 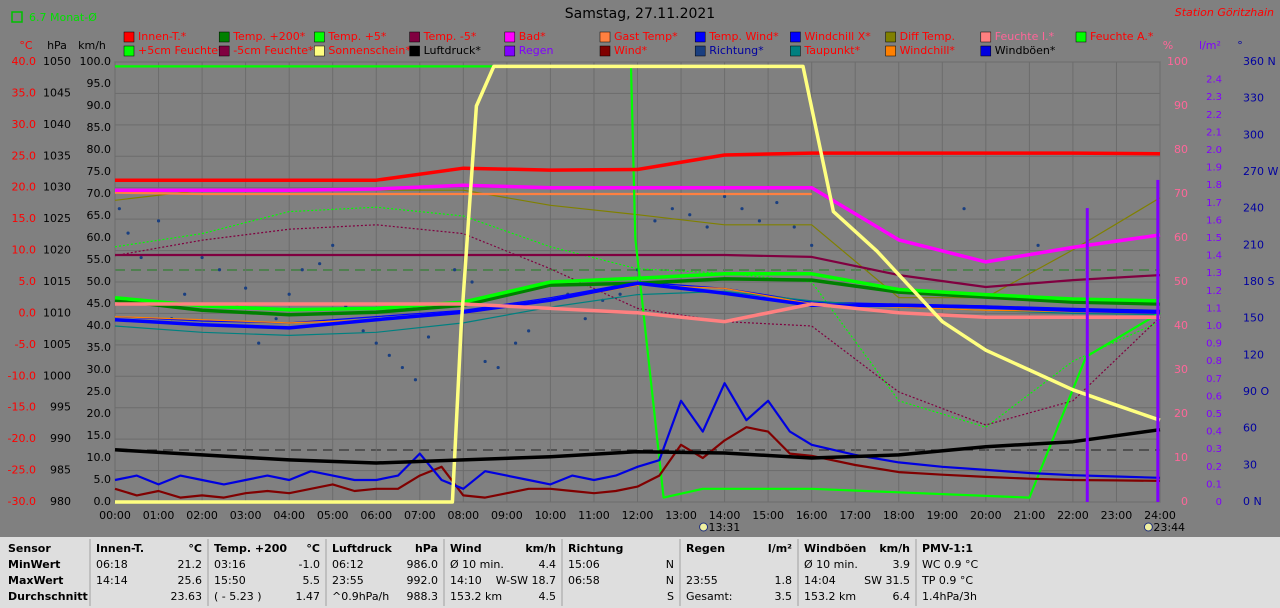 I want to click on y-tick-label: 180 S, so click(x=1258, y=281).